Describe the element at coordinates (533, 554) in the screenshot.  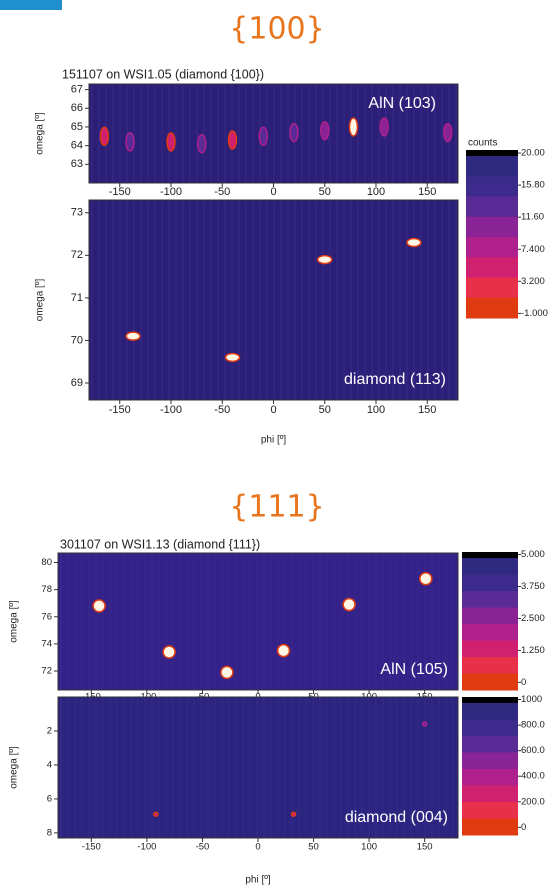
I see `colorbar-tick-label: 5.000` at that location.